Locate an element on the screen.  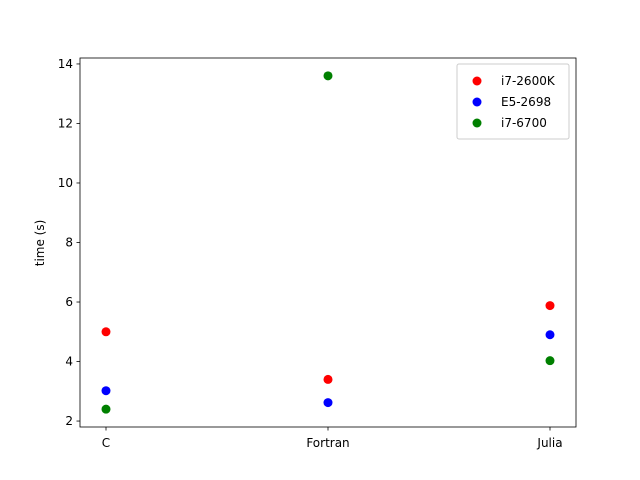
x-tick-label: C is located at coordinates (106, 443).